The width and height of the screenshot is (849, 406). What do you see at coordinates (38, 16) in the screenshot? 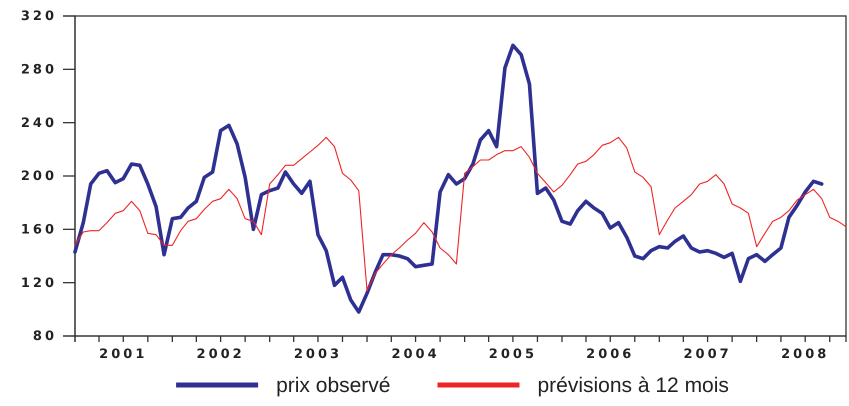
I see `y-tick-label: 320` at bounding box center [38, 16].